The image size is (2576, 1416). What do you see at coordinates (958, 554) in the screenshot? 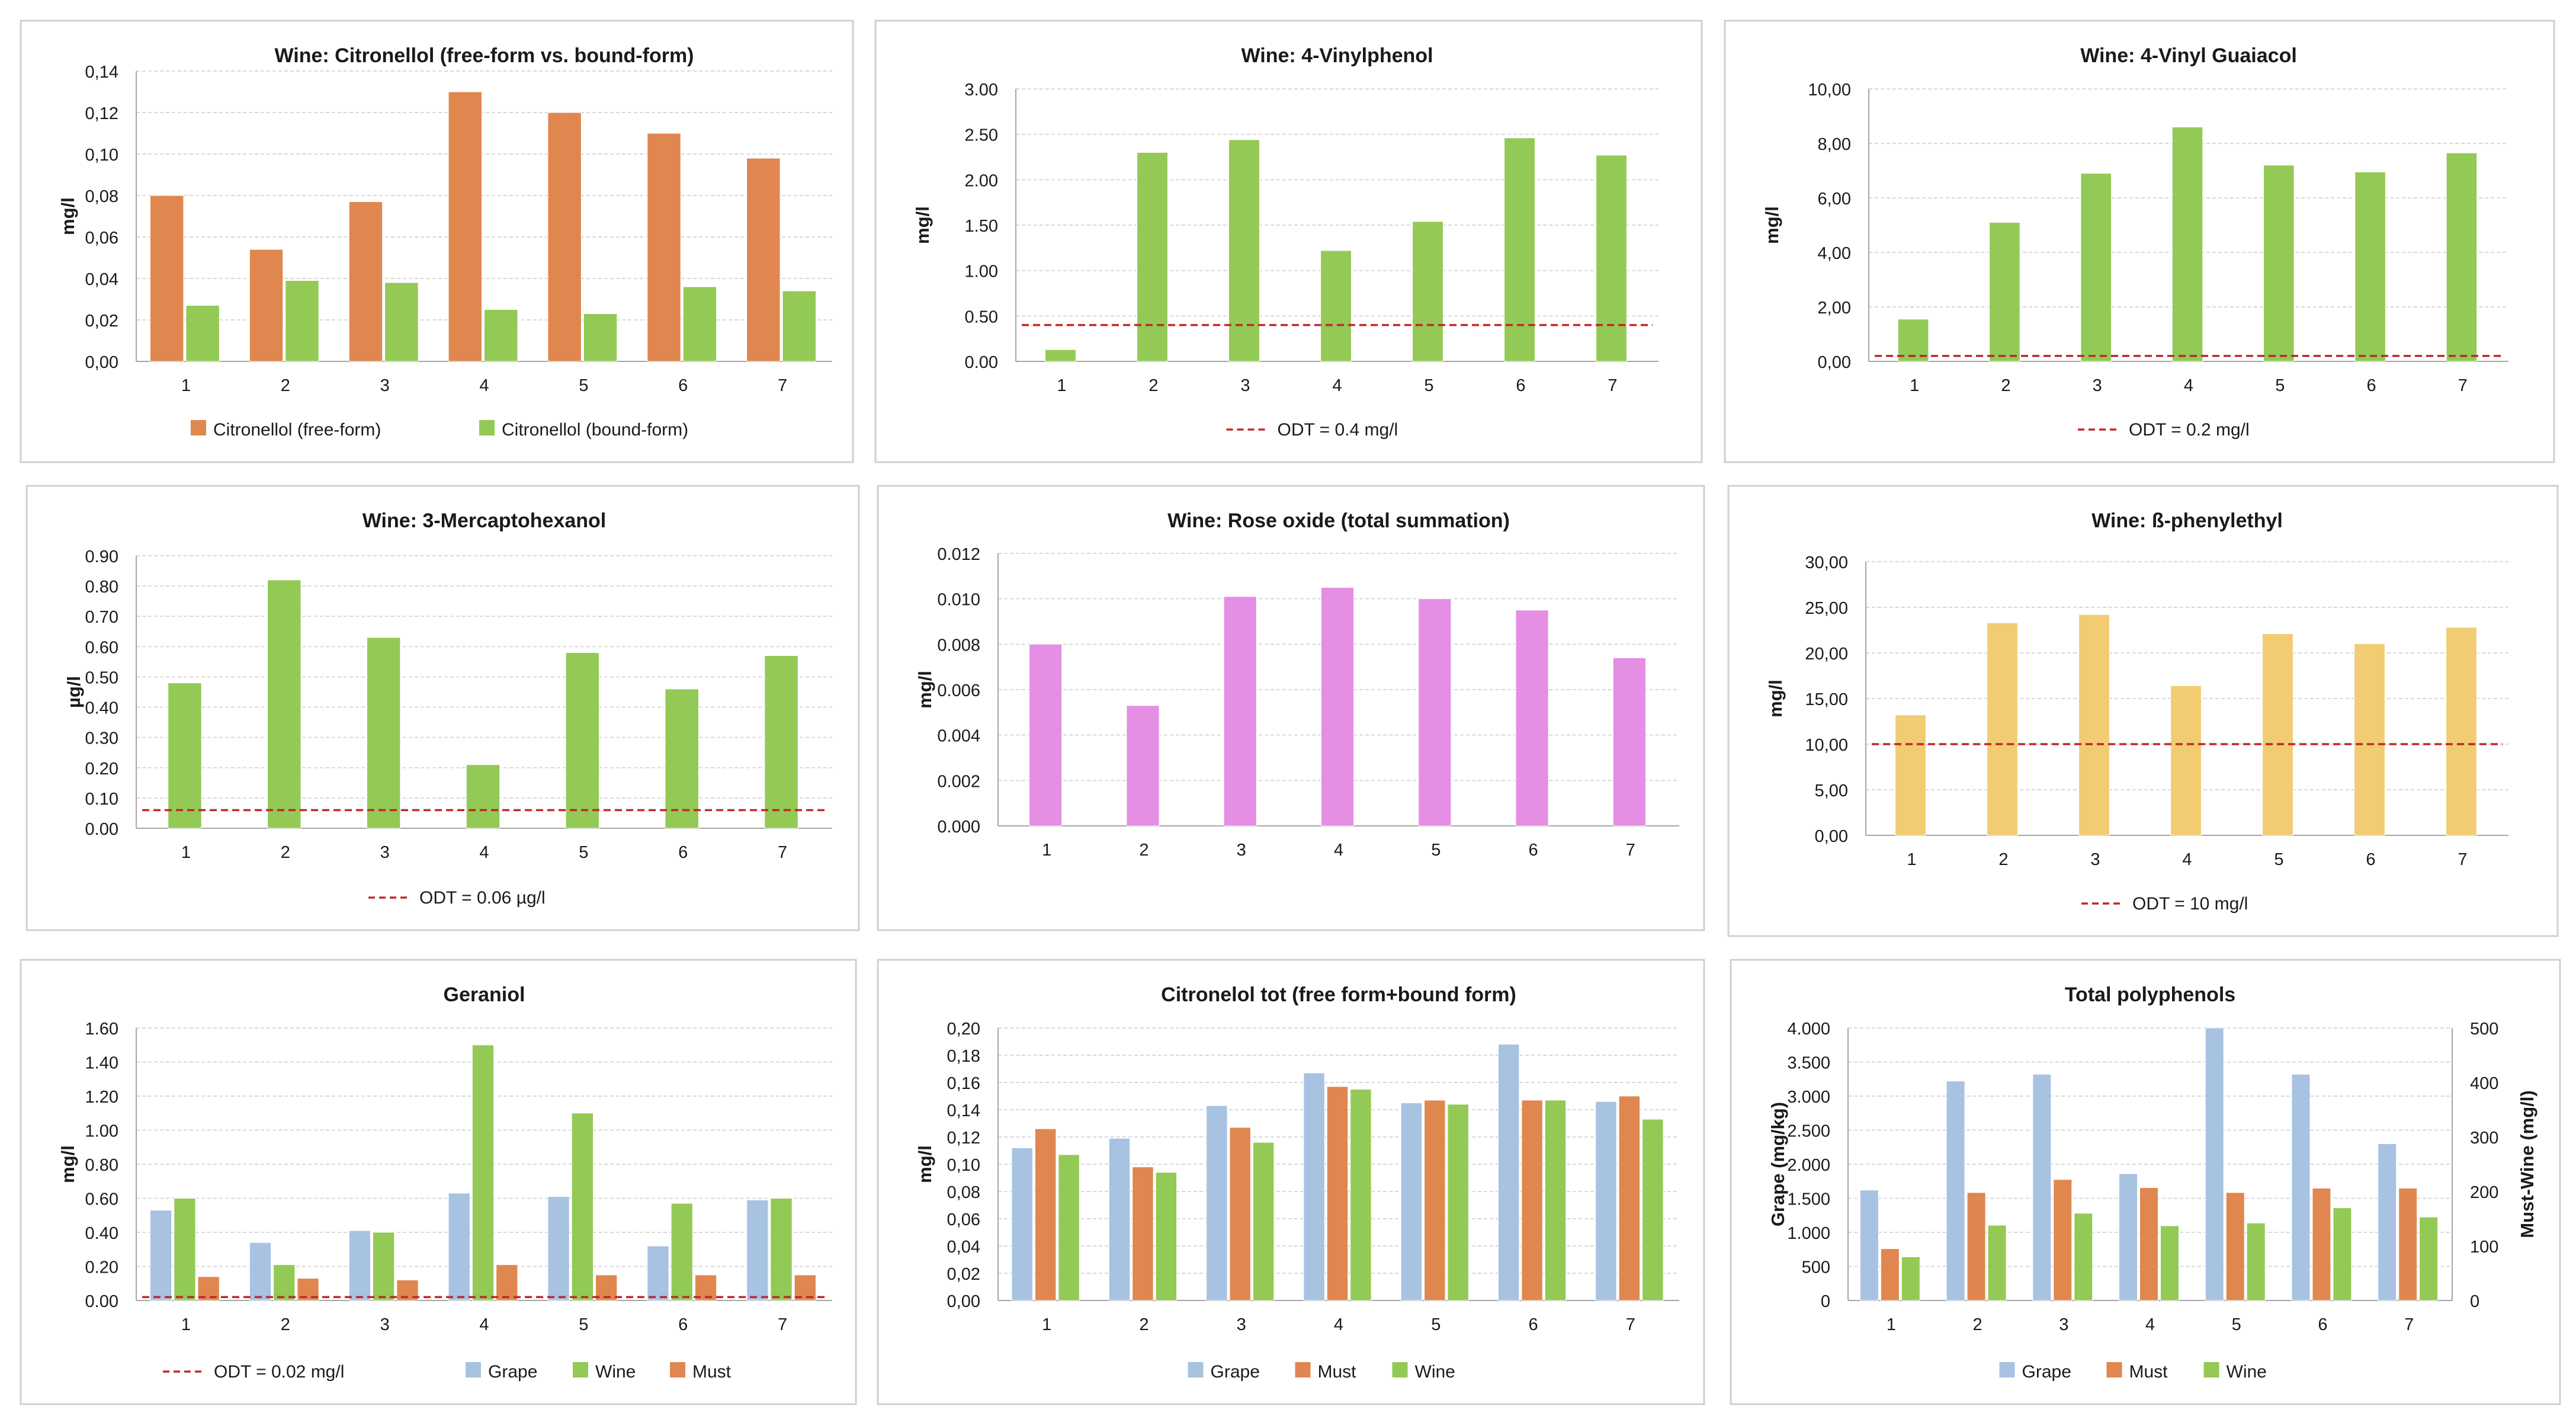
I see `y-tick-label: 0.012` at bounding box center [958, 554].